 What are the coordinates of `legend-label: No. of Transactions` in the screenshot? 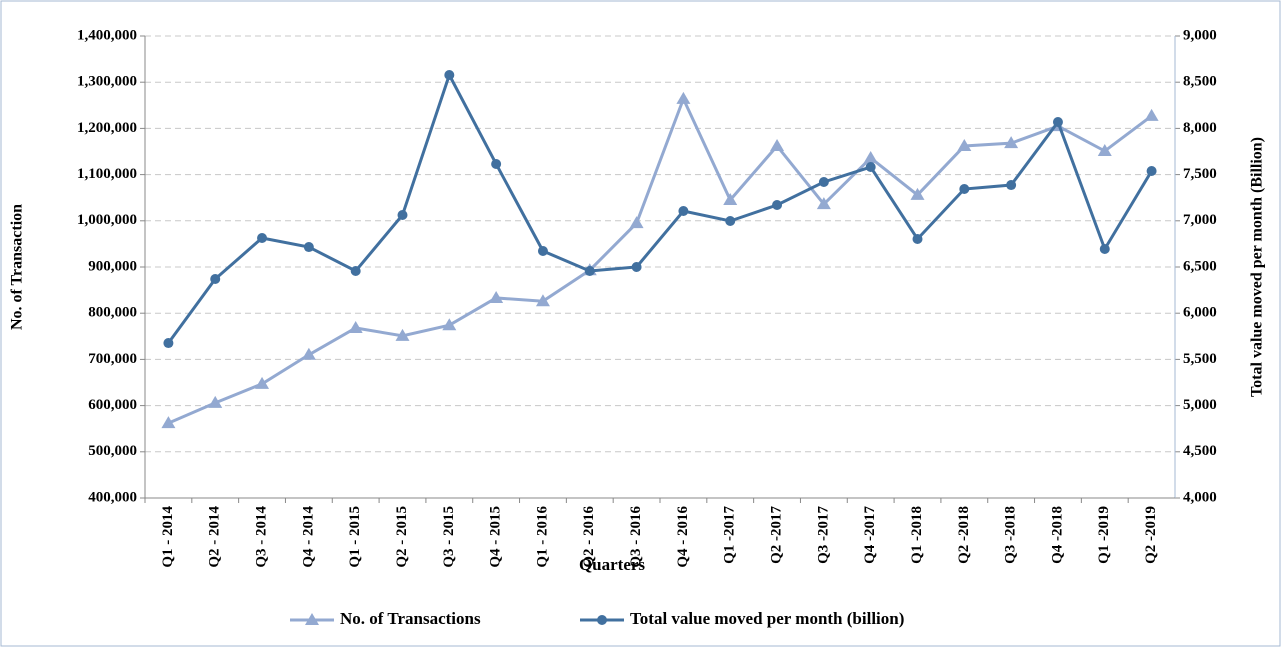 It's located at (410, 618).